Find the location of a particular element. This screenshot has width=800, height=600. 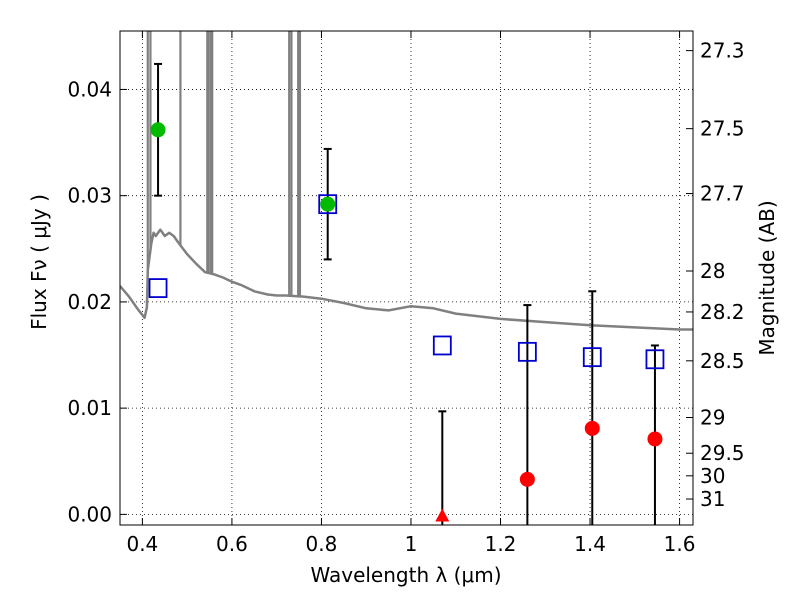

right-axis-label: Magnitude (AB) is located at coordinates (767, 277).